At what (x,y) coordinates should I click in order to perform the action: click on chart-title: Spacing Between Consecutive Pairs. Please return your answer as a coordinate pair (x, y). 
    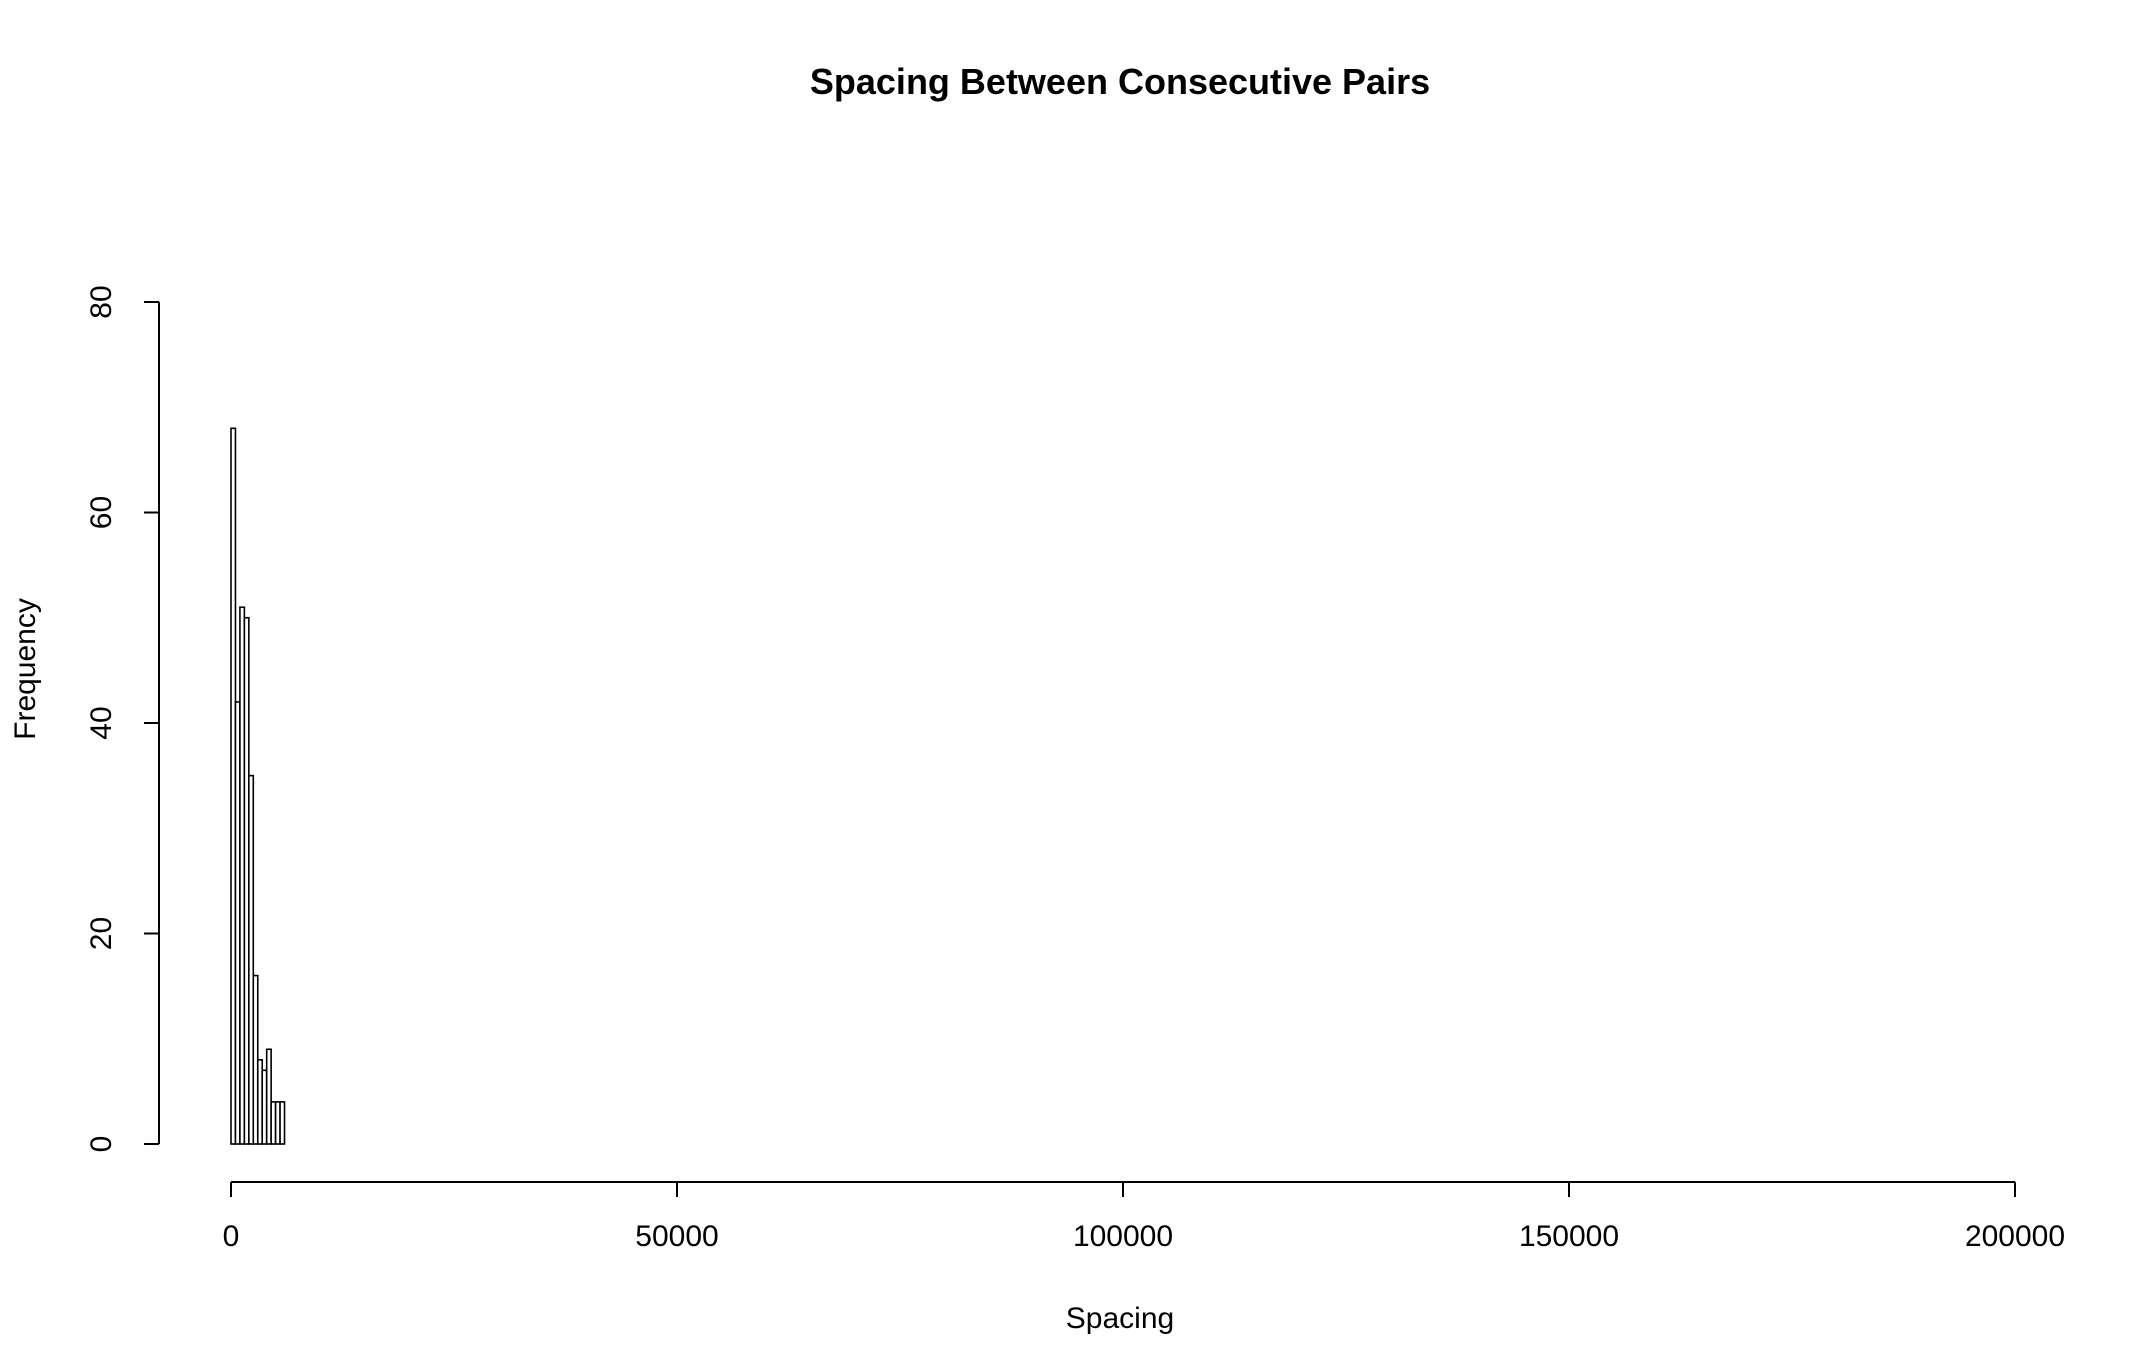
    Looking at the image, I should click on (1120, 81).